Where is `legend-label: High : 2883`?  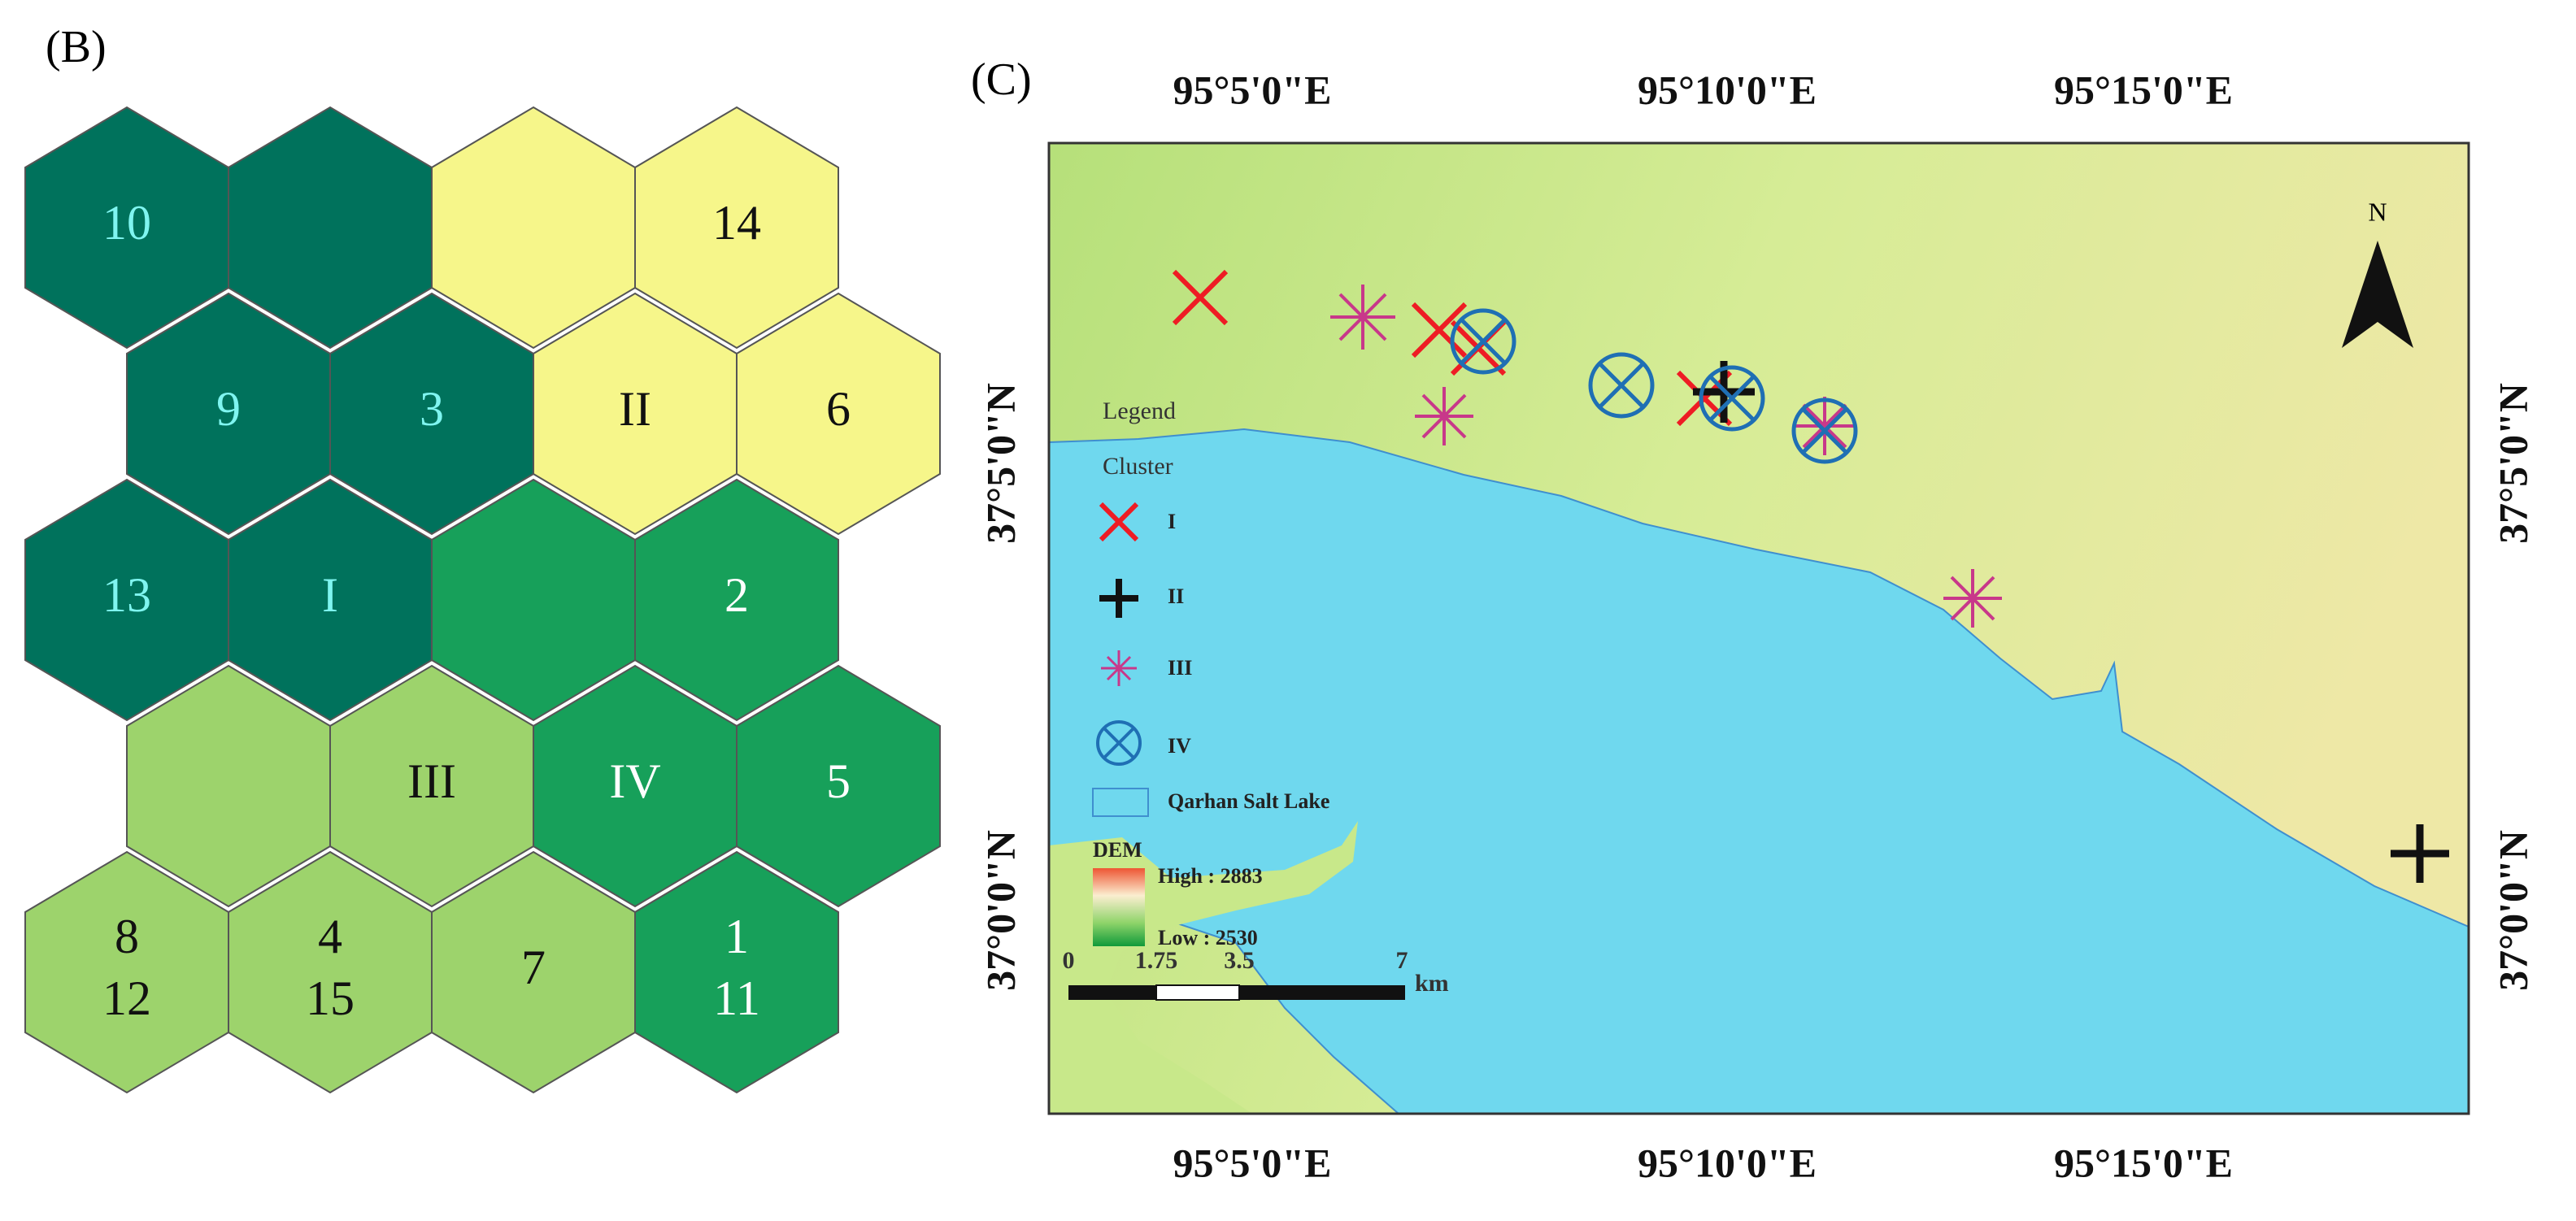 legend-label: High : 2883 is located at coordinates (1211, 876).